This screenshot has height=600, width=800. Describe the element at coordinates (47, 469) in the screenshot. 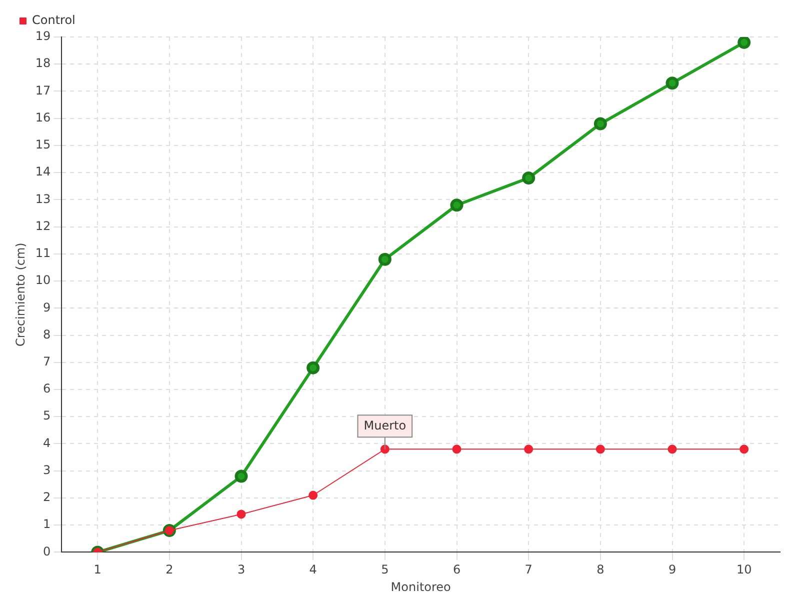

I see `y-tick-label: 3` at that location.